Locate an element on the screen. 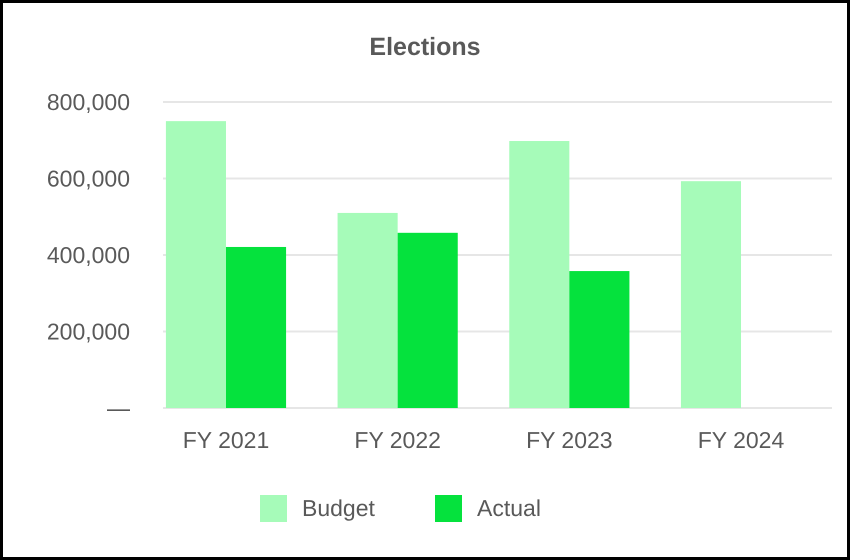 The image size is (850, 560). y-tick-label: 200,000 is located at coordinates (88, 331).